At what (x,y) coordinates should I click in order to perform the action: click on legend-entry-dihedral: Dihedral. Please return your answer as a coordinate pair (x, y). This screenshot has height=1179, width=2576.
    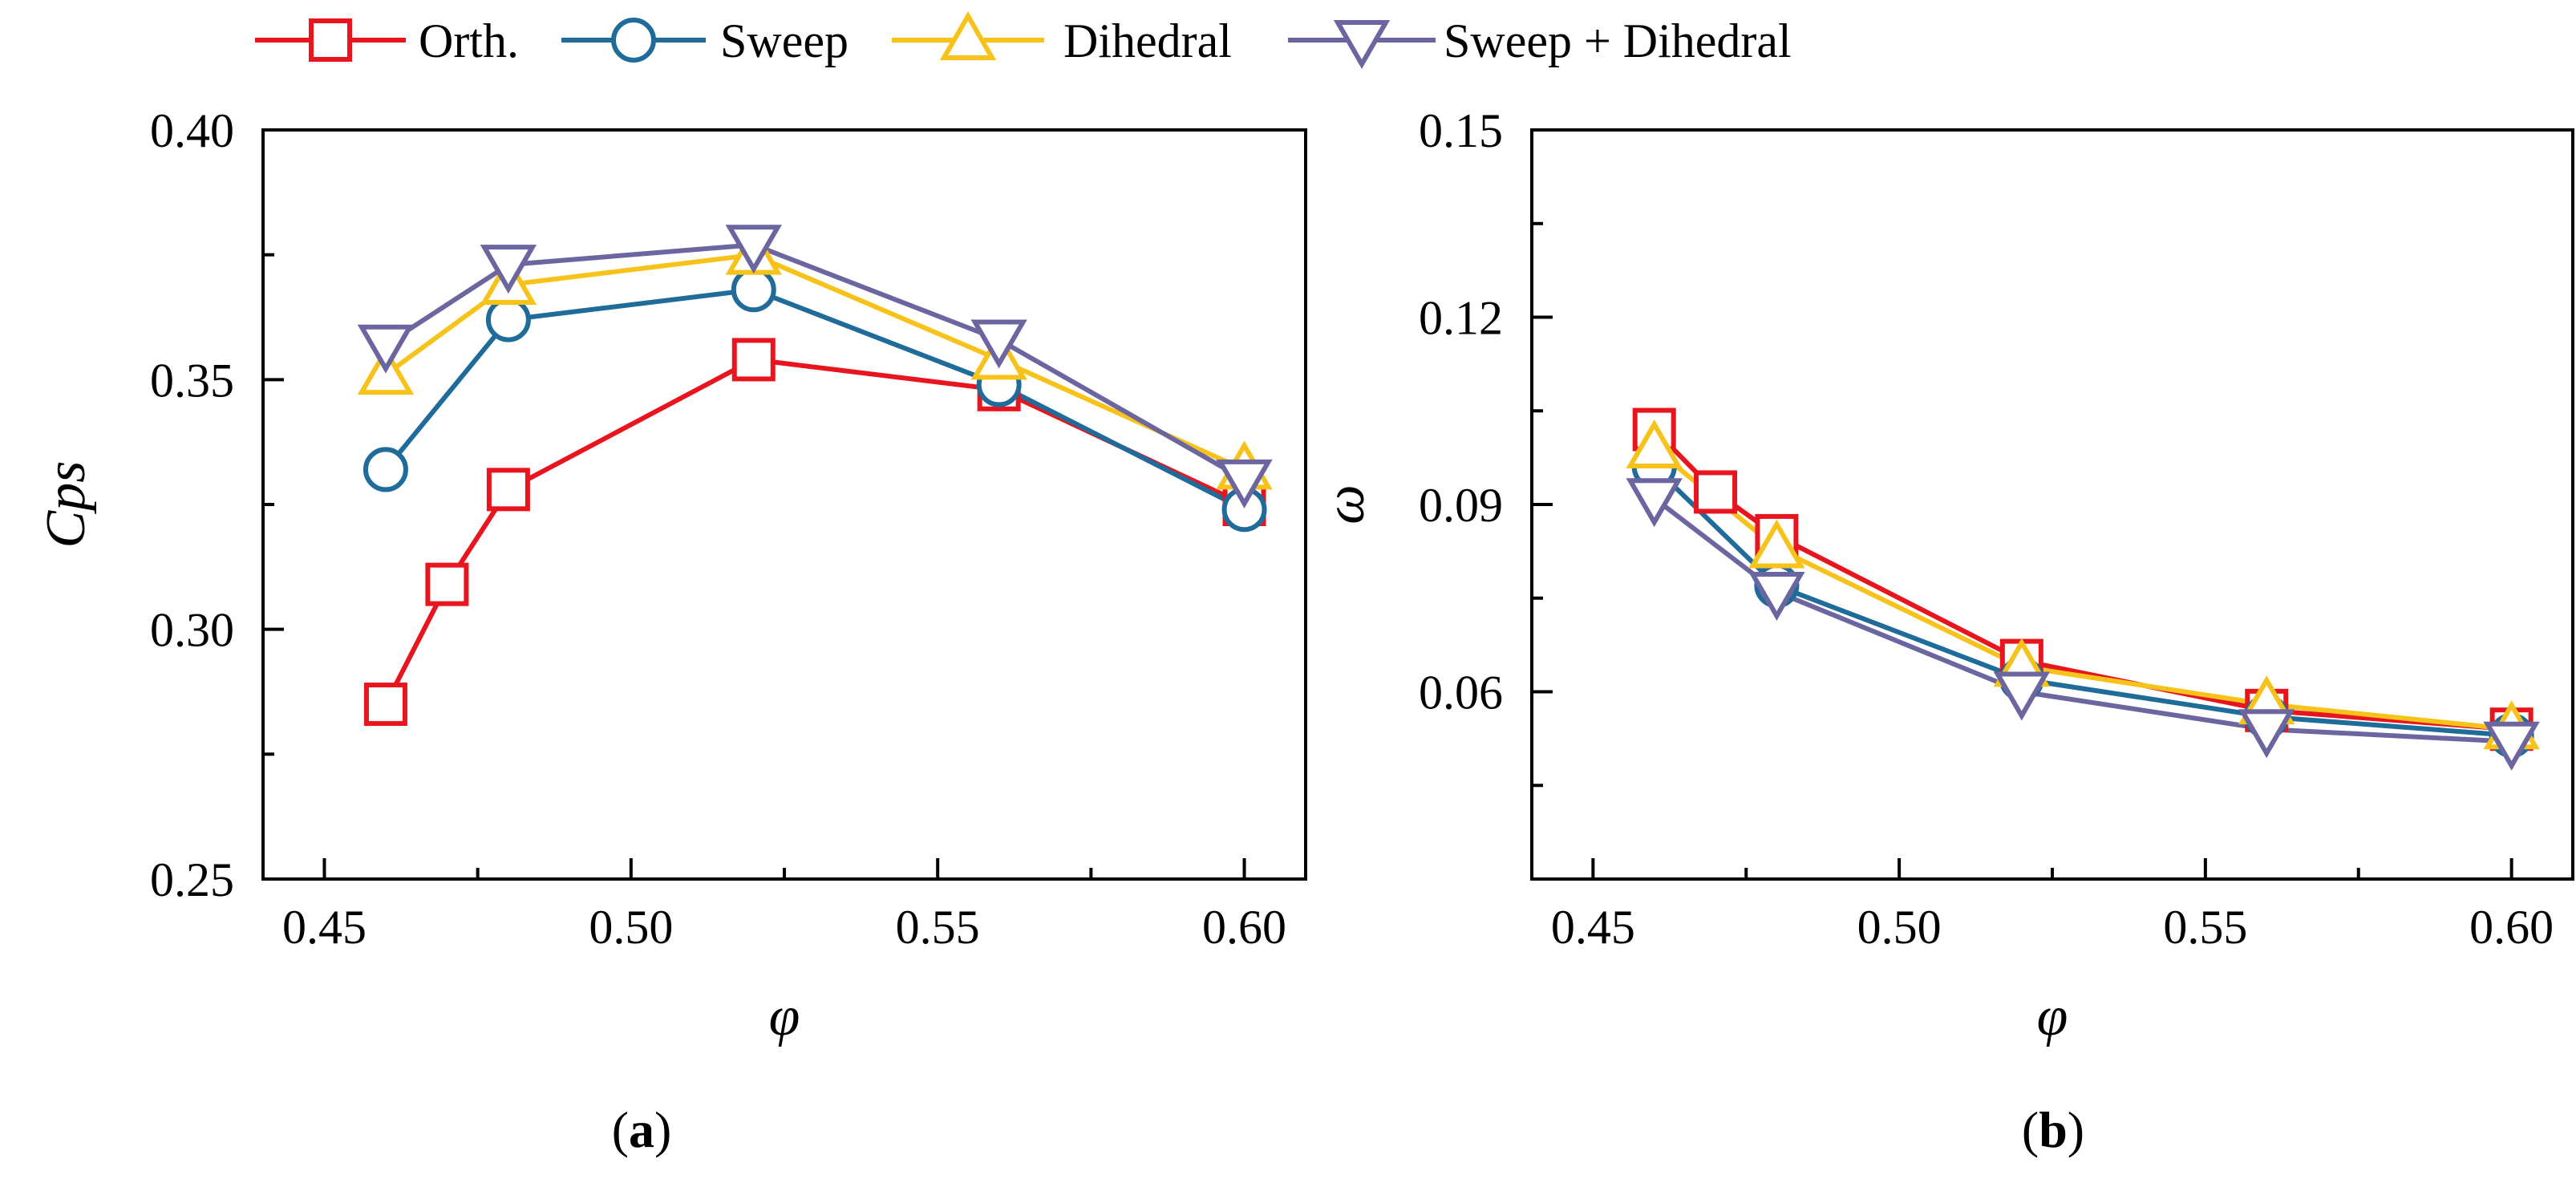
    Looking at the image, I should click on (1062, 38).